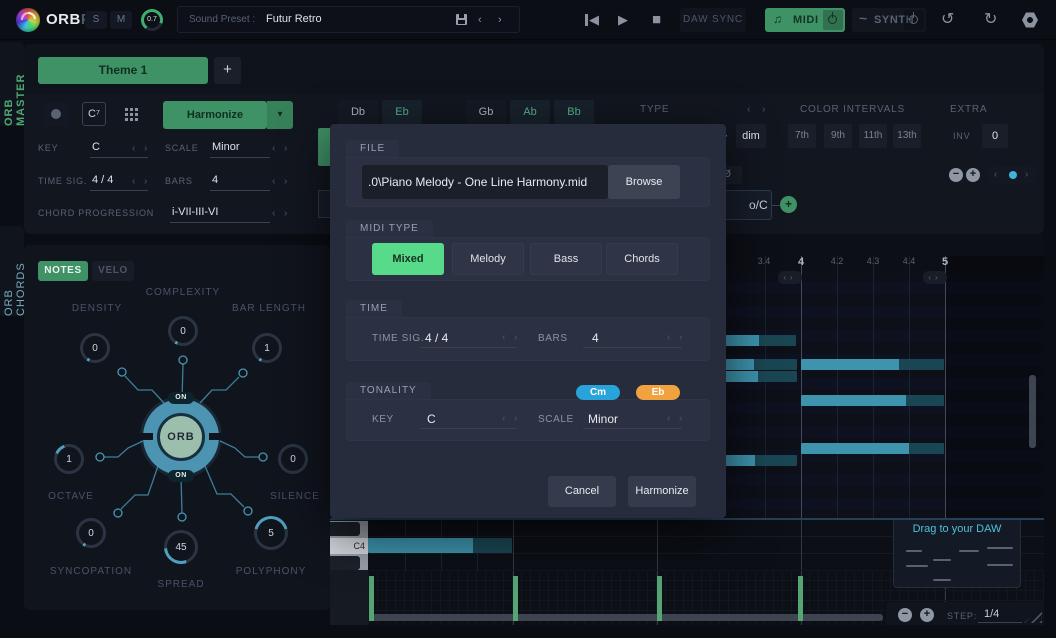 The height and width of the screenshot is (638, 1056). What do you see at coordinates (181, 476) in the screenshot?
I see `orb-on-bottom-badge: ON` at bounding box center [181, 476].